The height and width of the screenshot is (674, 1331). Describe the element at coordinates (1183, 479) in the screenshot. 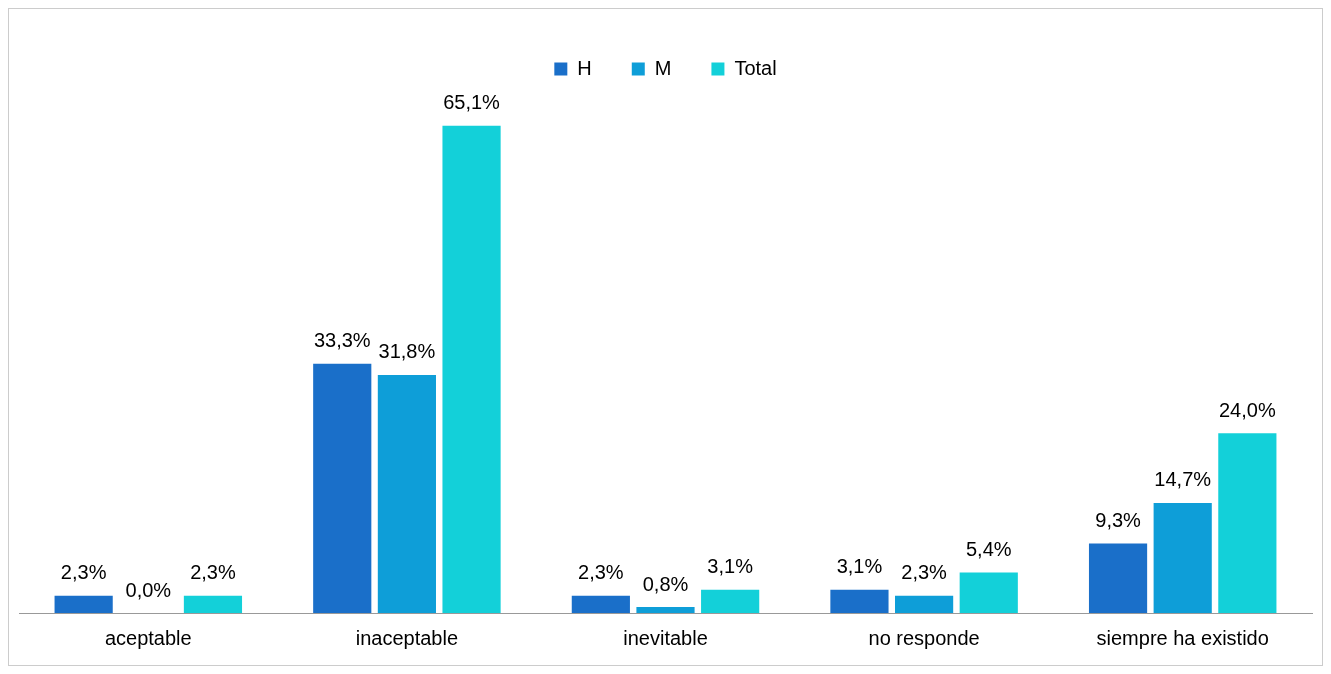

I see `data-label: 14,7%` at that location.